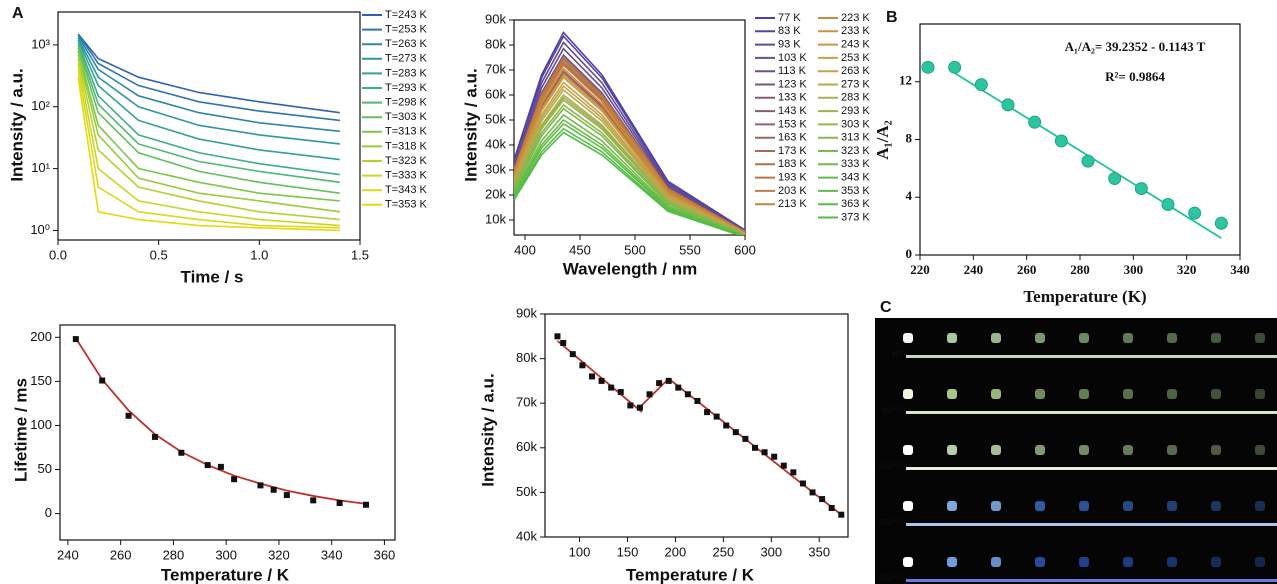 Image resolution: width=1277 pixels, height=584 pixels. What do you see at coordinates (580, 249) in the screenshot?
I see `x-tick-label: 450` at bounding box center [580, 249].